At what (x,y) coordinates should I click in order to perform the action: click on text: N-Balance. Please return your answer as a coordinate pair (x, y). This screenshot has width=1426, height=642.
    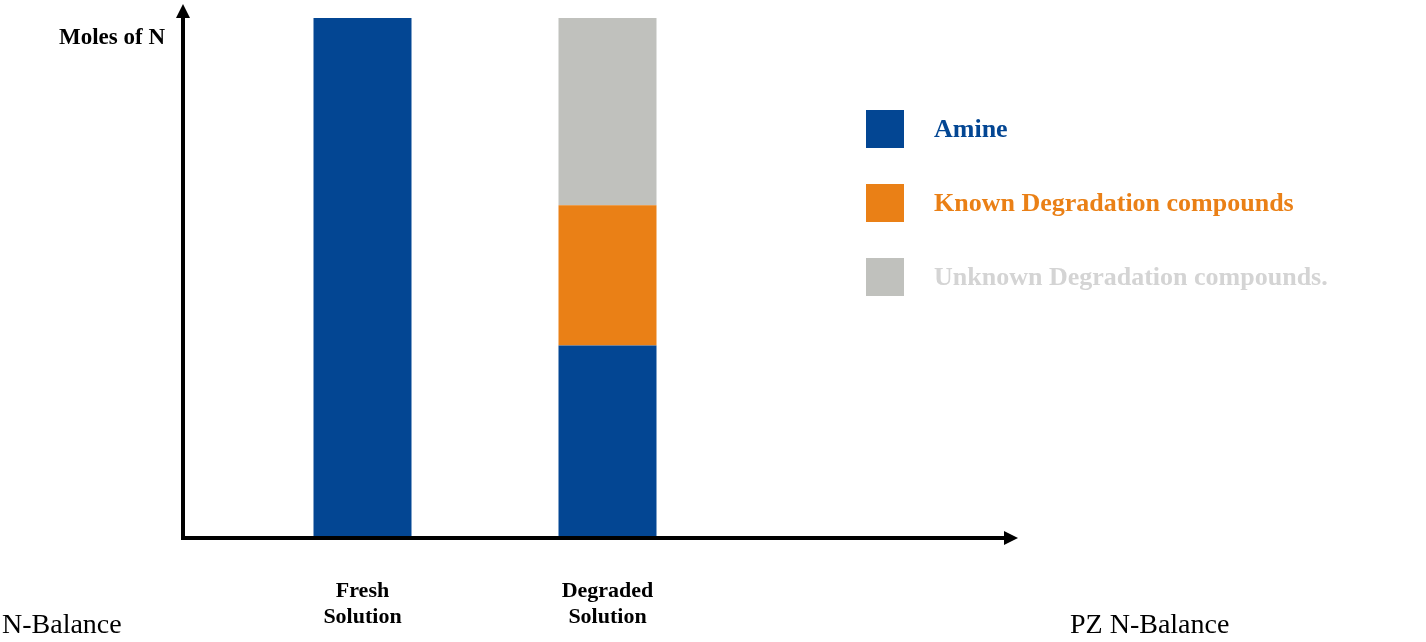
    Looking at the image, I should click on (62, 624).